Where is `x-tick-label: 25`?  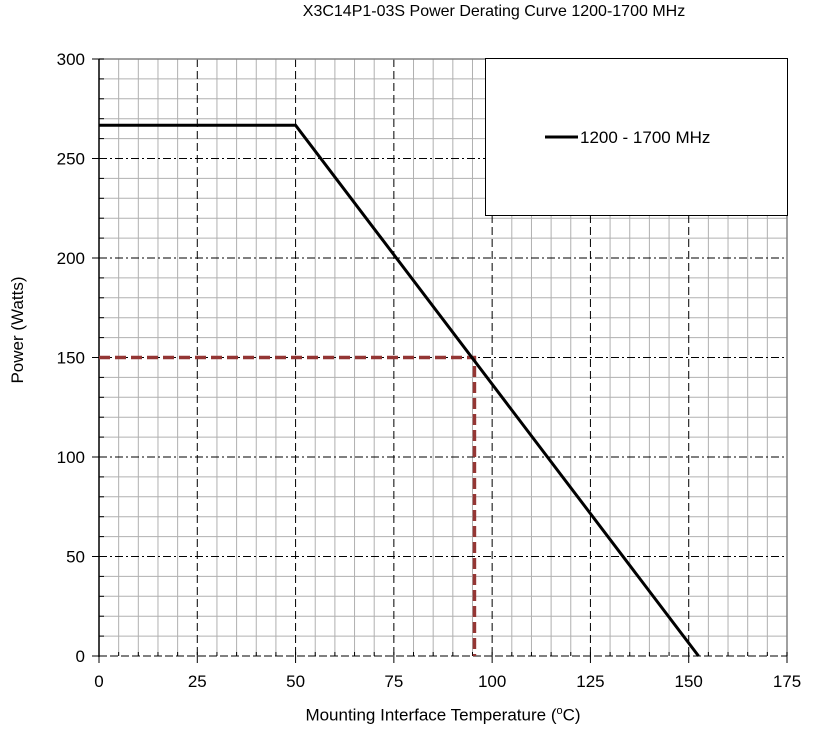 x-tick-label: 25 is located at coordinates (197, 681).